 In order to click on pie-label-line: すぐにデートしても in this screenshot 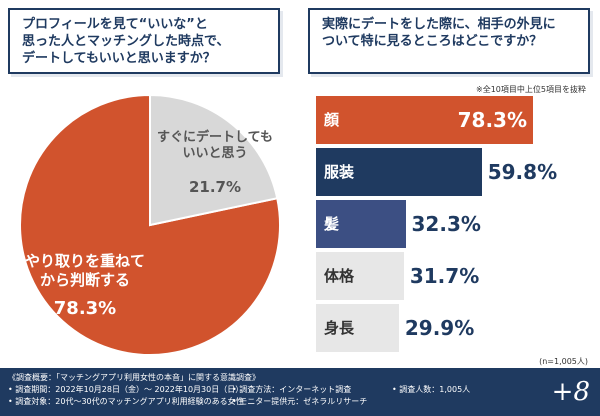, I will do `click(215, 137)`.